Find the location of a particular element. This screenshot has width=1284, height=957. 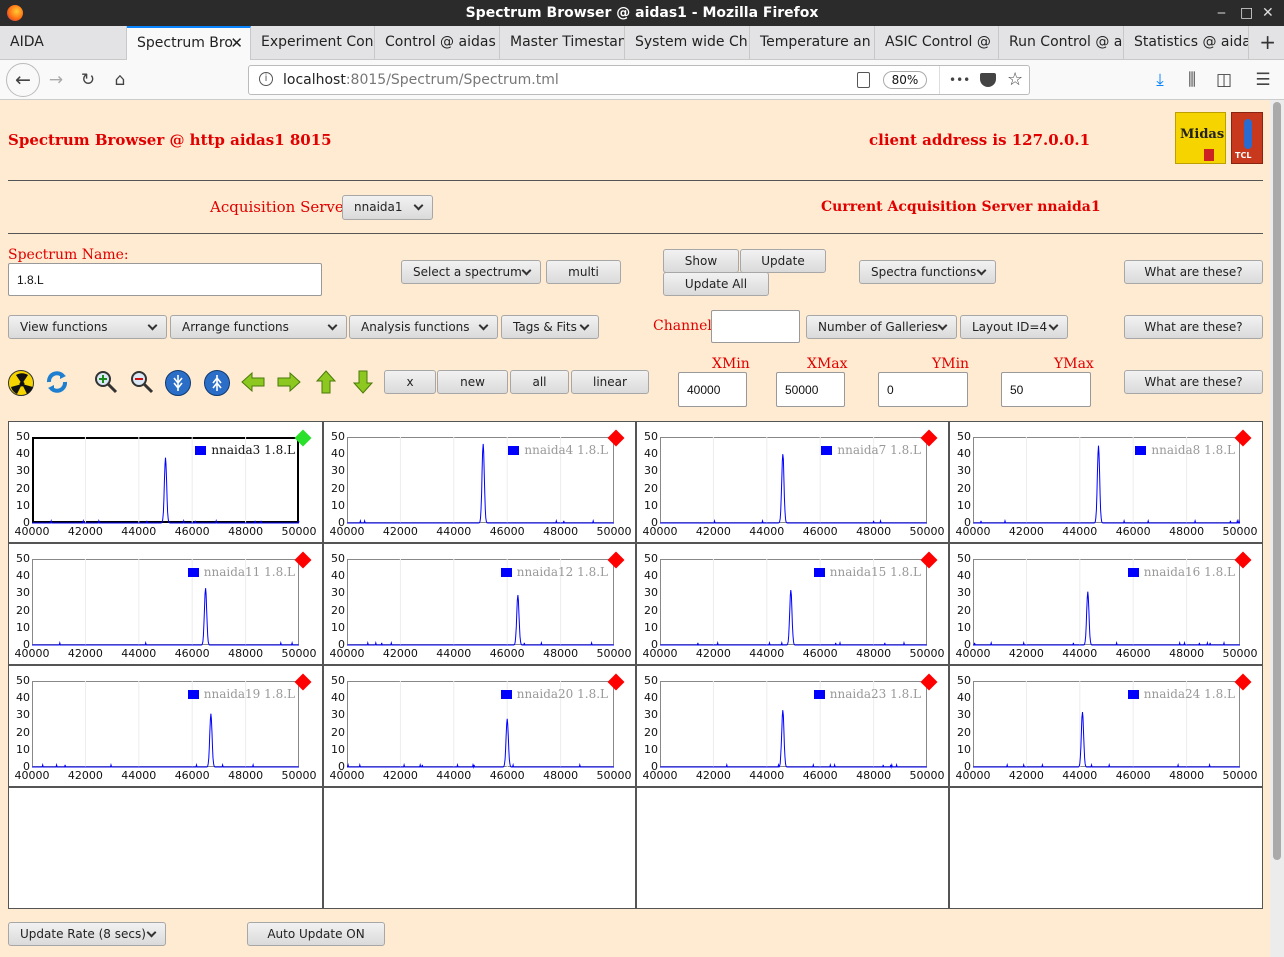

menu-icon: ☰ is located at coordinates (1263, 80).